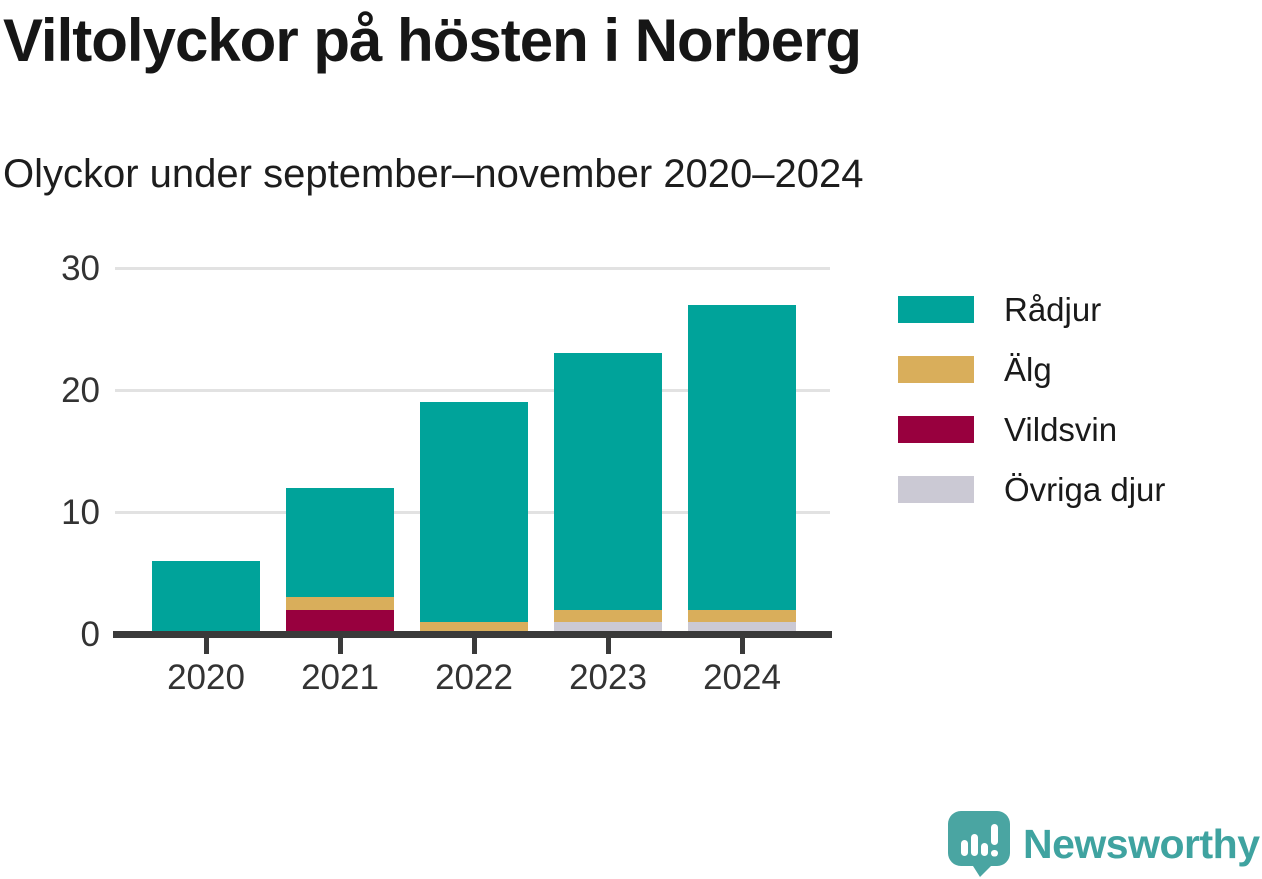 This screenshot has width=1262, height=879. What do you see at coordinates (206, 597) in the screenshot?
I see `bar-2020-Rådjur` at bounding box center [206, 597].